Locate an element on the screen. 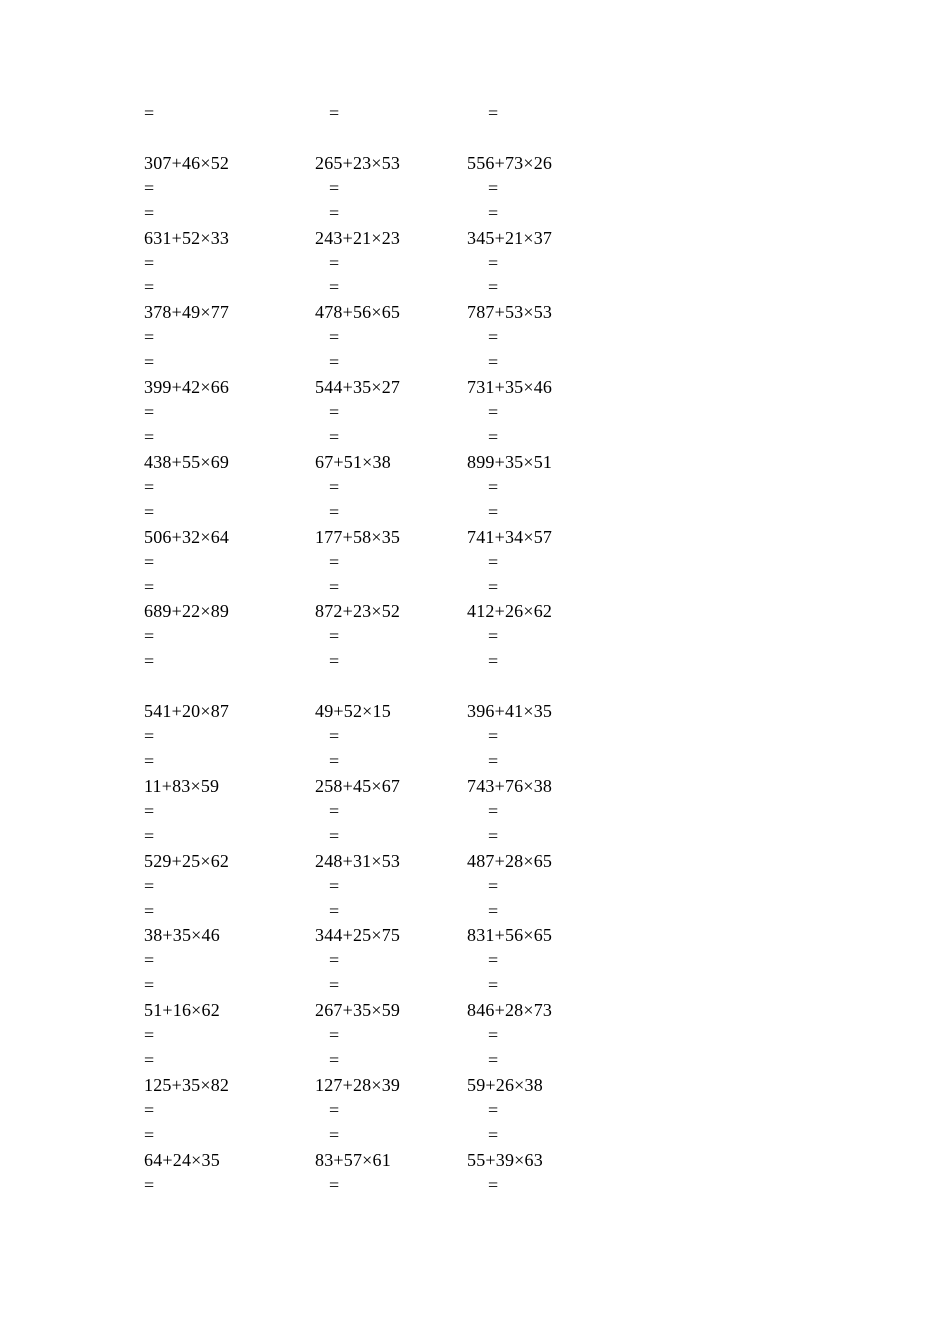 This screenshot has height=1344, width=950. math-expression: 399+42×66 is located at coordinates (187, 387).